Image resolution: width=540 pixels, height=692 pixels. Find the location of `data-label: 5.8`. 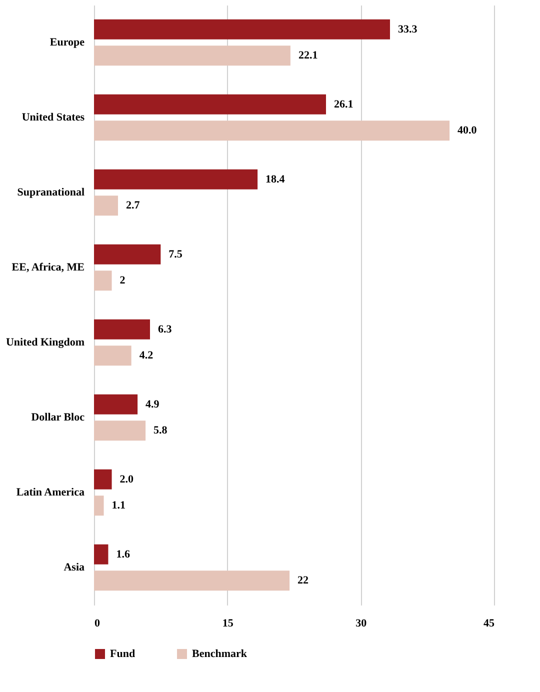

data-label: 5.8 is located at coordinates (161, 430).